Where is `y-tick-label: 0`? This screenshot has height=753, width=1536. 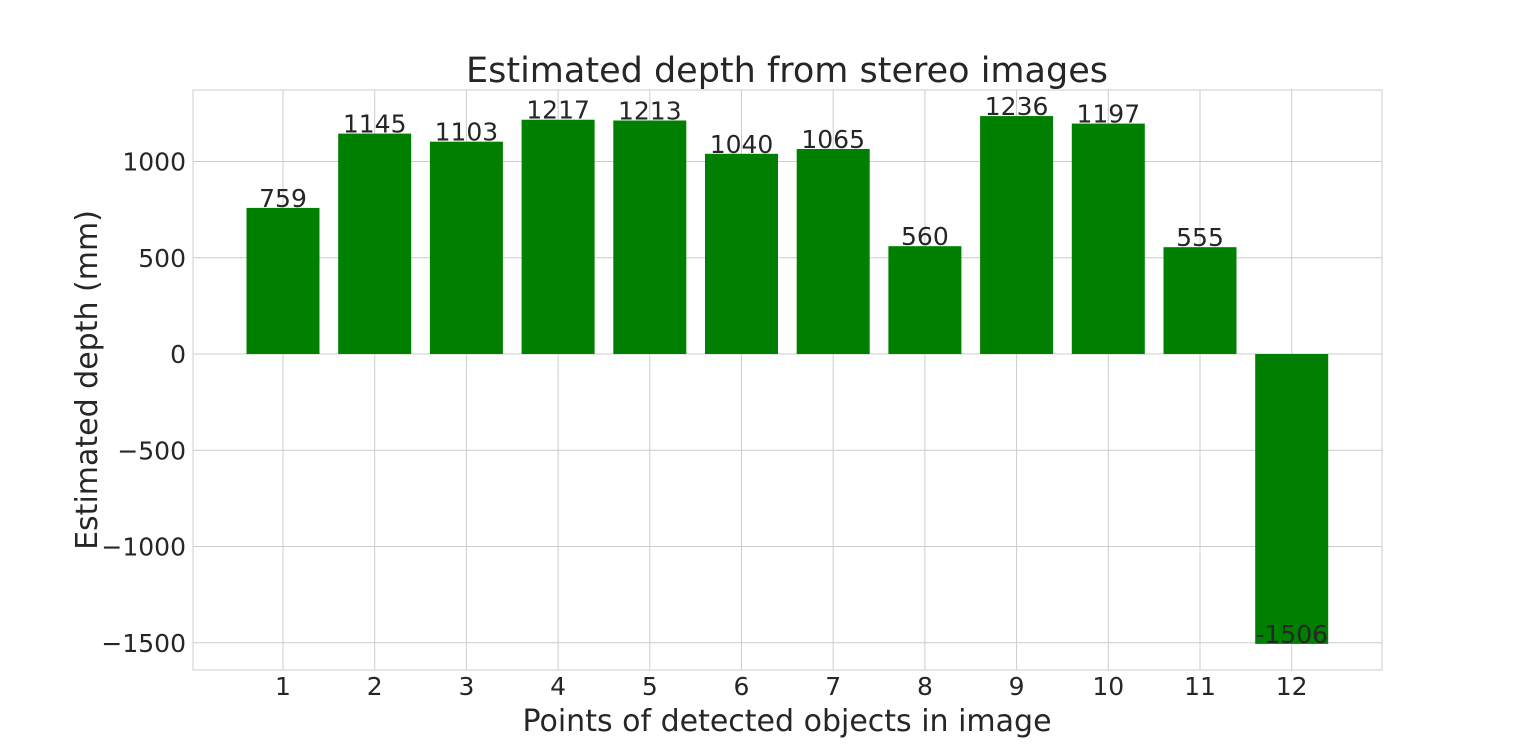
y-tick-label: 0 is located at coordinates (178, 354).